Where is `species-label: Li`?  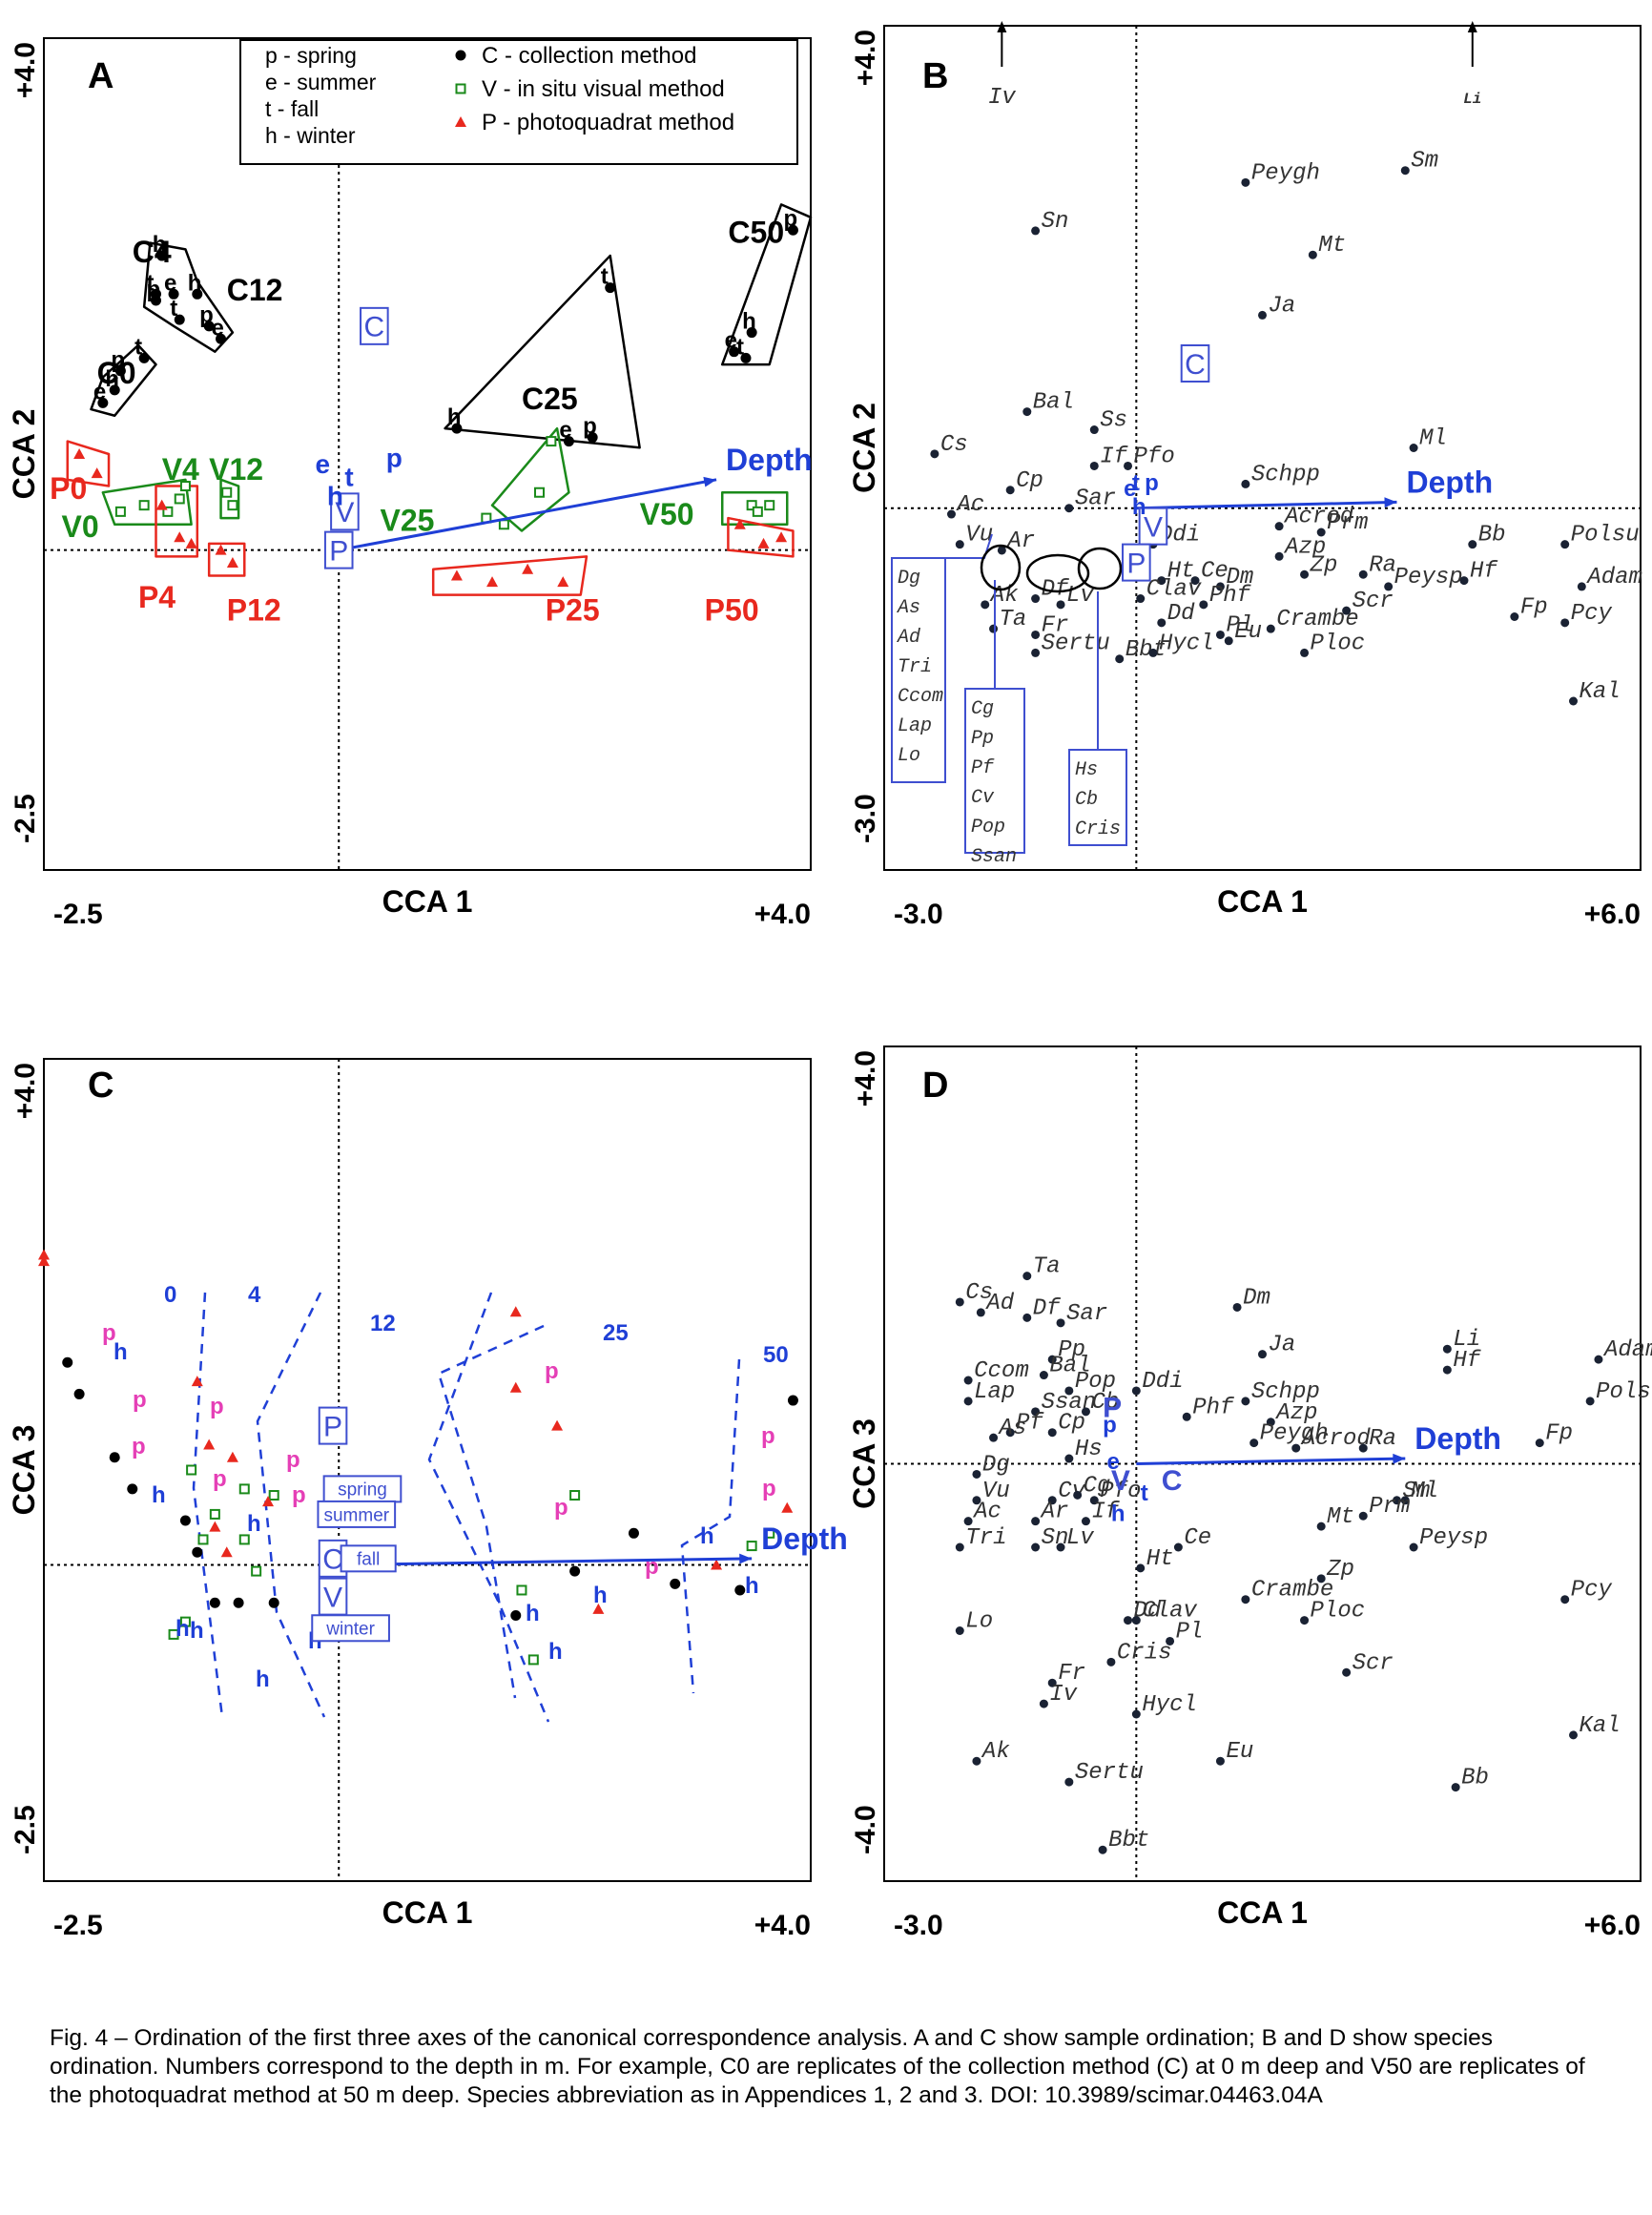 species-label: Li is located at coordinates (1467, 1340).